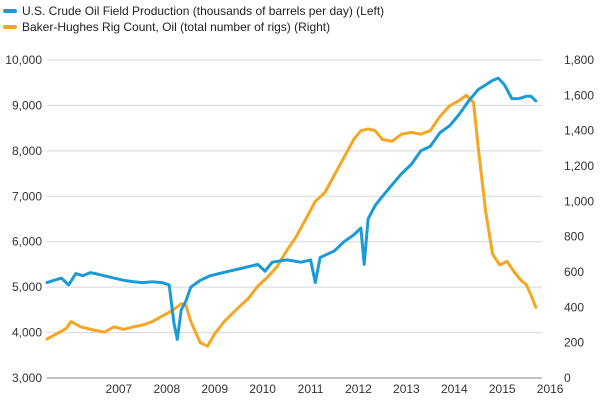  I want to click on x-tick-label: 2007, so click(119, 389).